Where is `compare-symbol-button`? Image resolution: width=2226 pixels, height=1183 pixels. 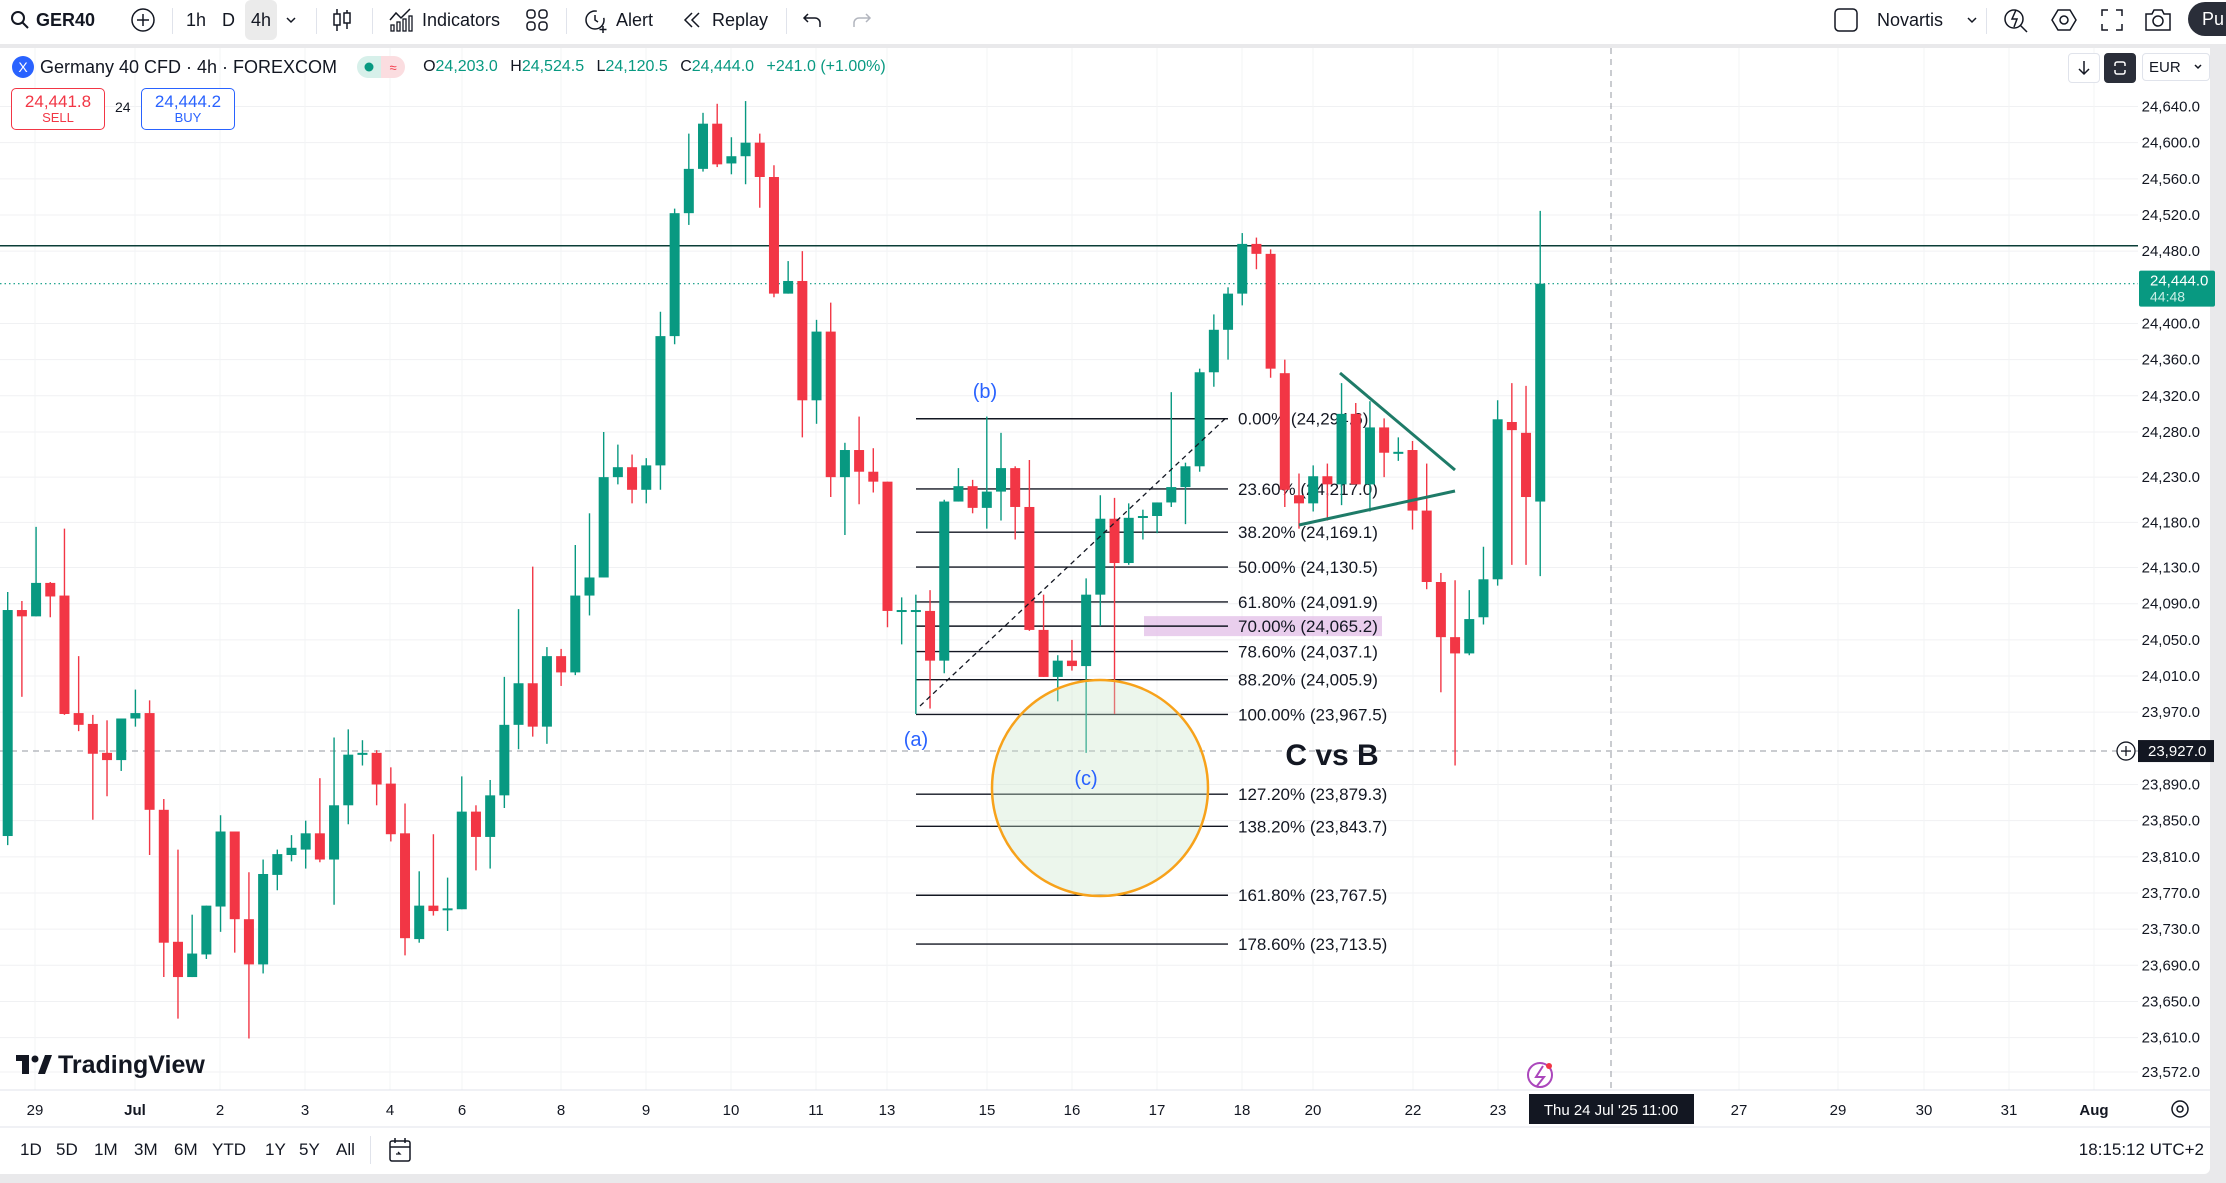
compare-symbol-button is located at coordinates (143, 20).